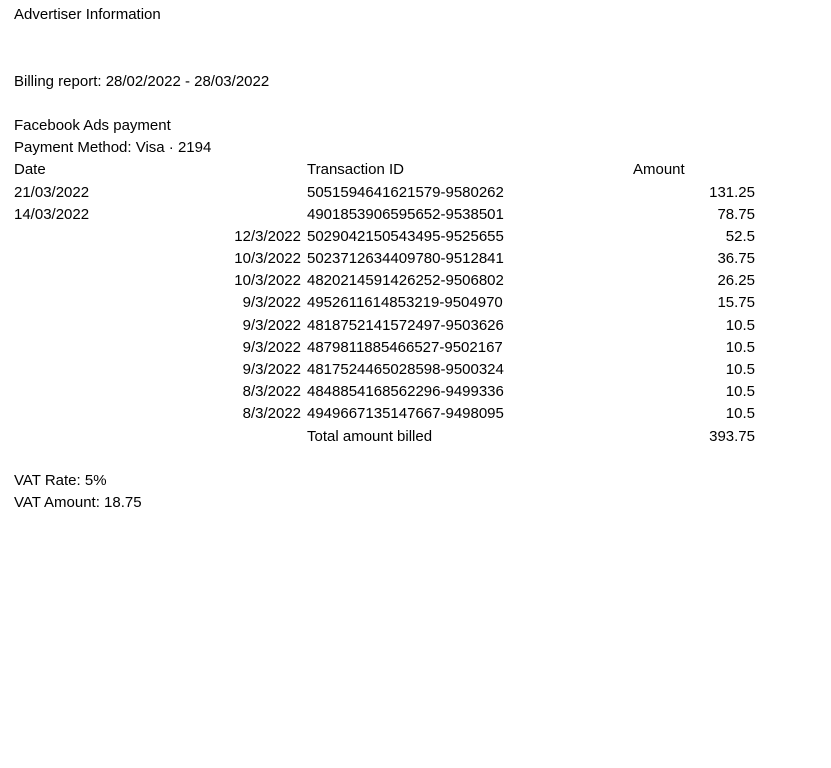 The image size is (831, 768). Describe the element at coordinates (78, 503) in the screenshot. I see `vat-amount: VAT Amount: 18.75` at that location.